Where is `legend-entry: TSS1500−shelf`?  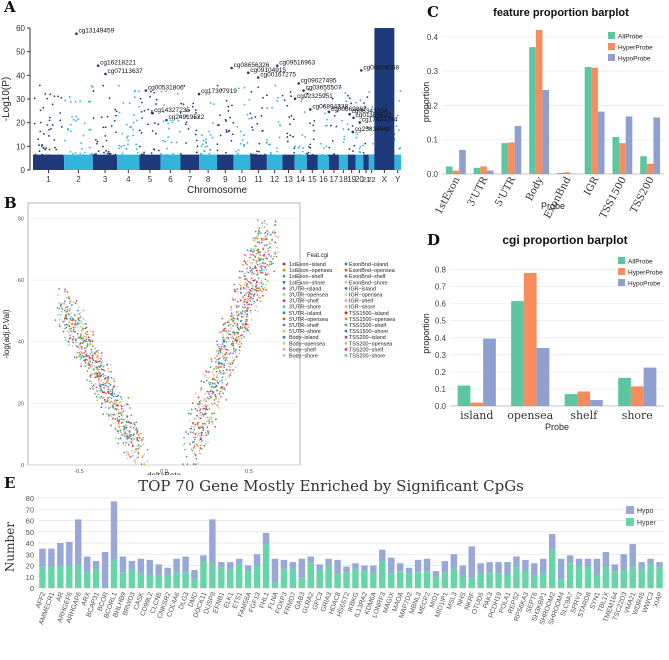
legend-entry: TSS1500−shelf is located at coordinates (368, 326).